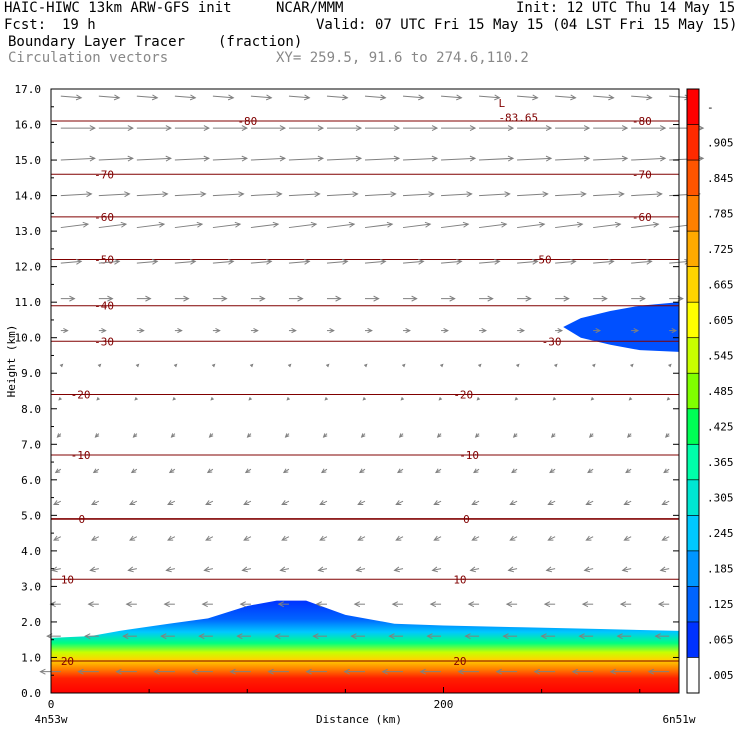  I want to click on colorbar-label: .785, so click(720, 213).